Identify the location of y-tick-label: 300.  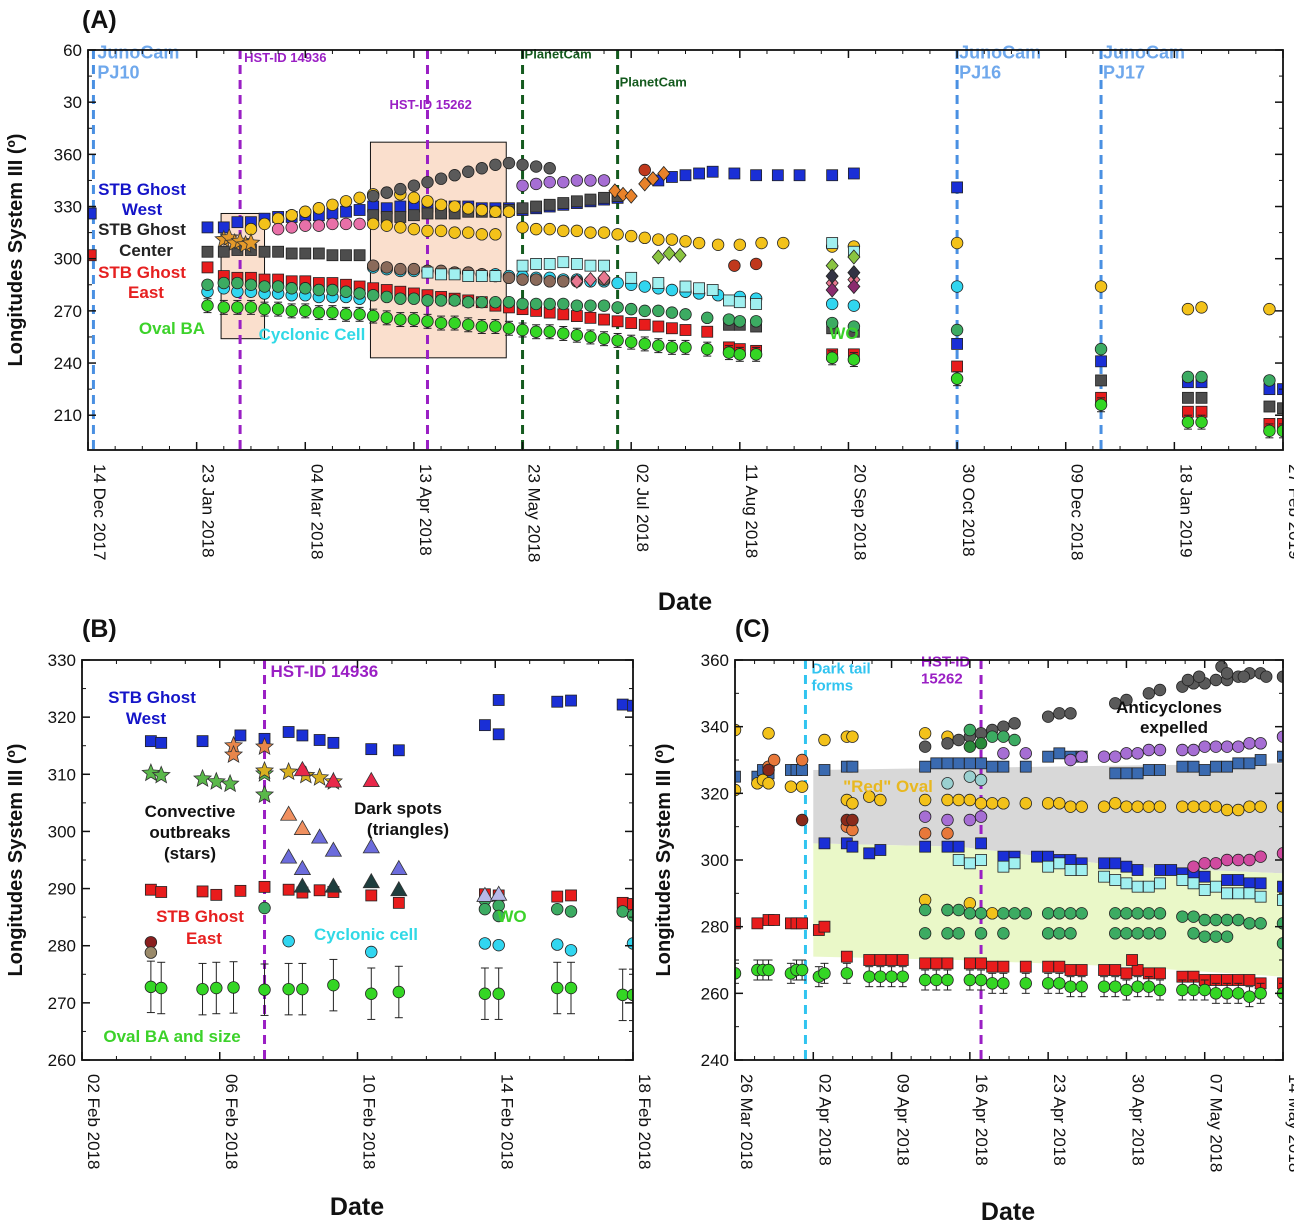
(62, 831).